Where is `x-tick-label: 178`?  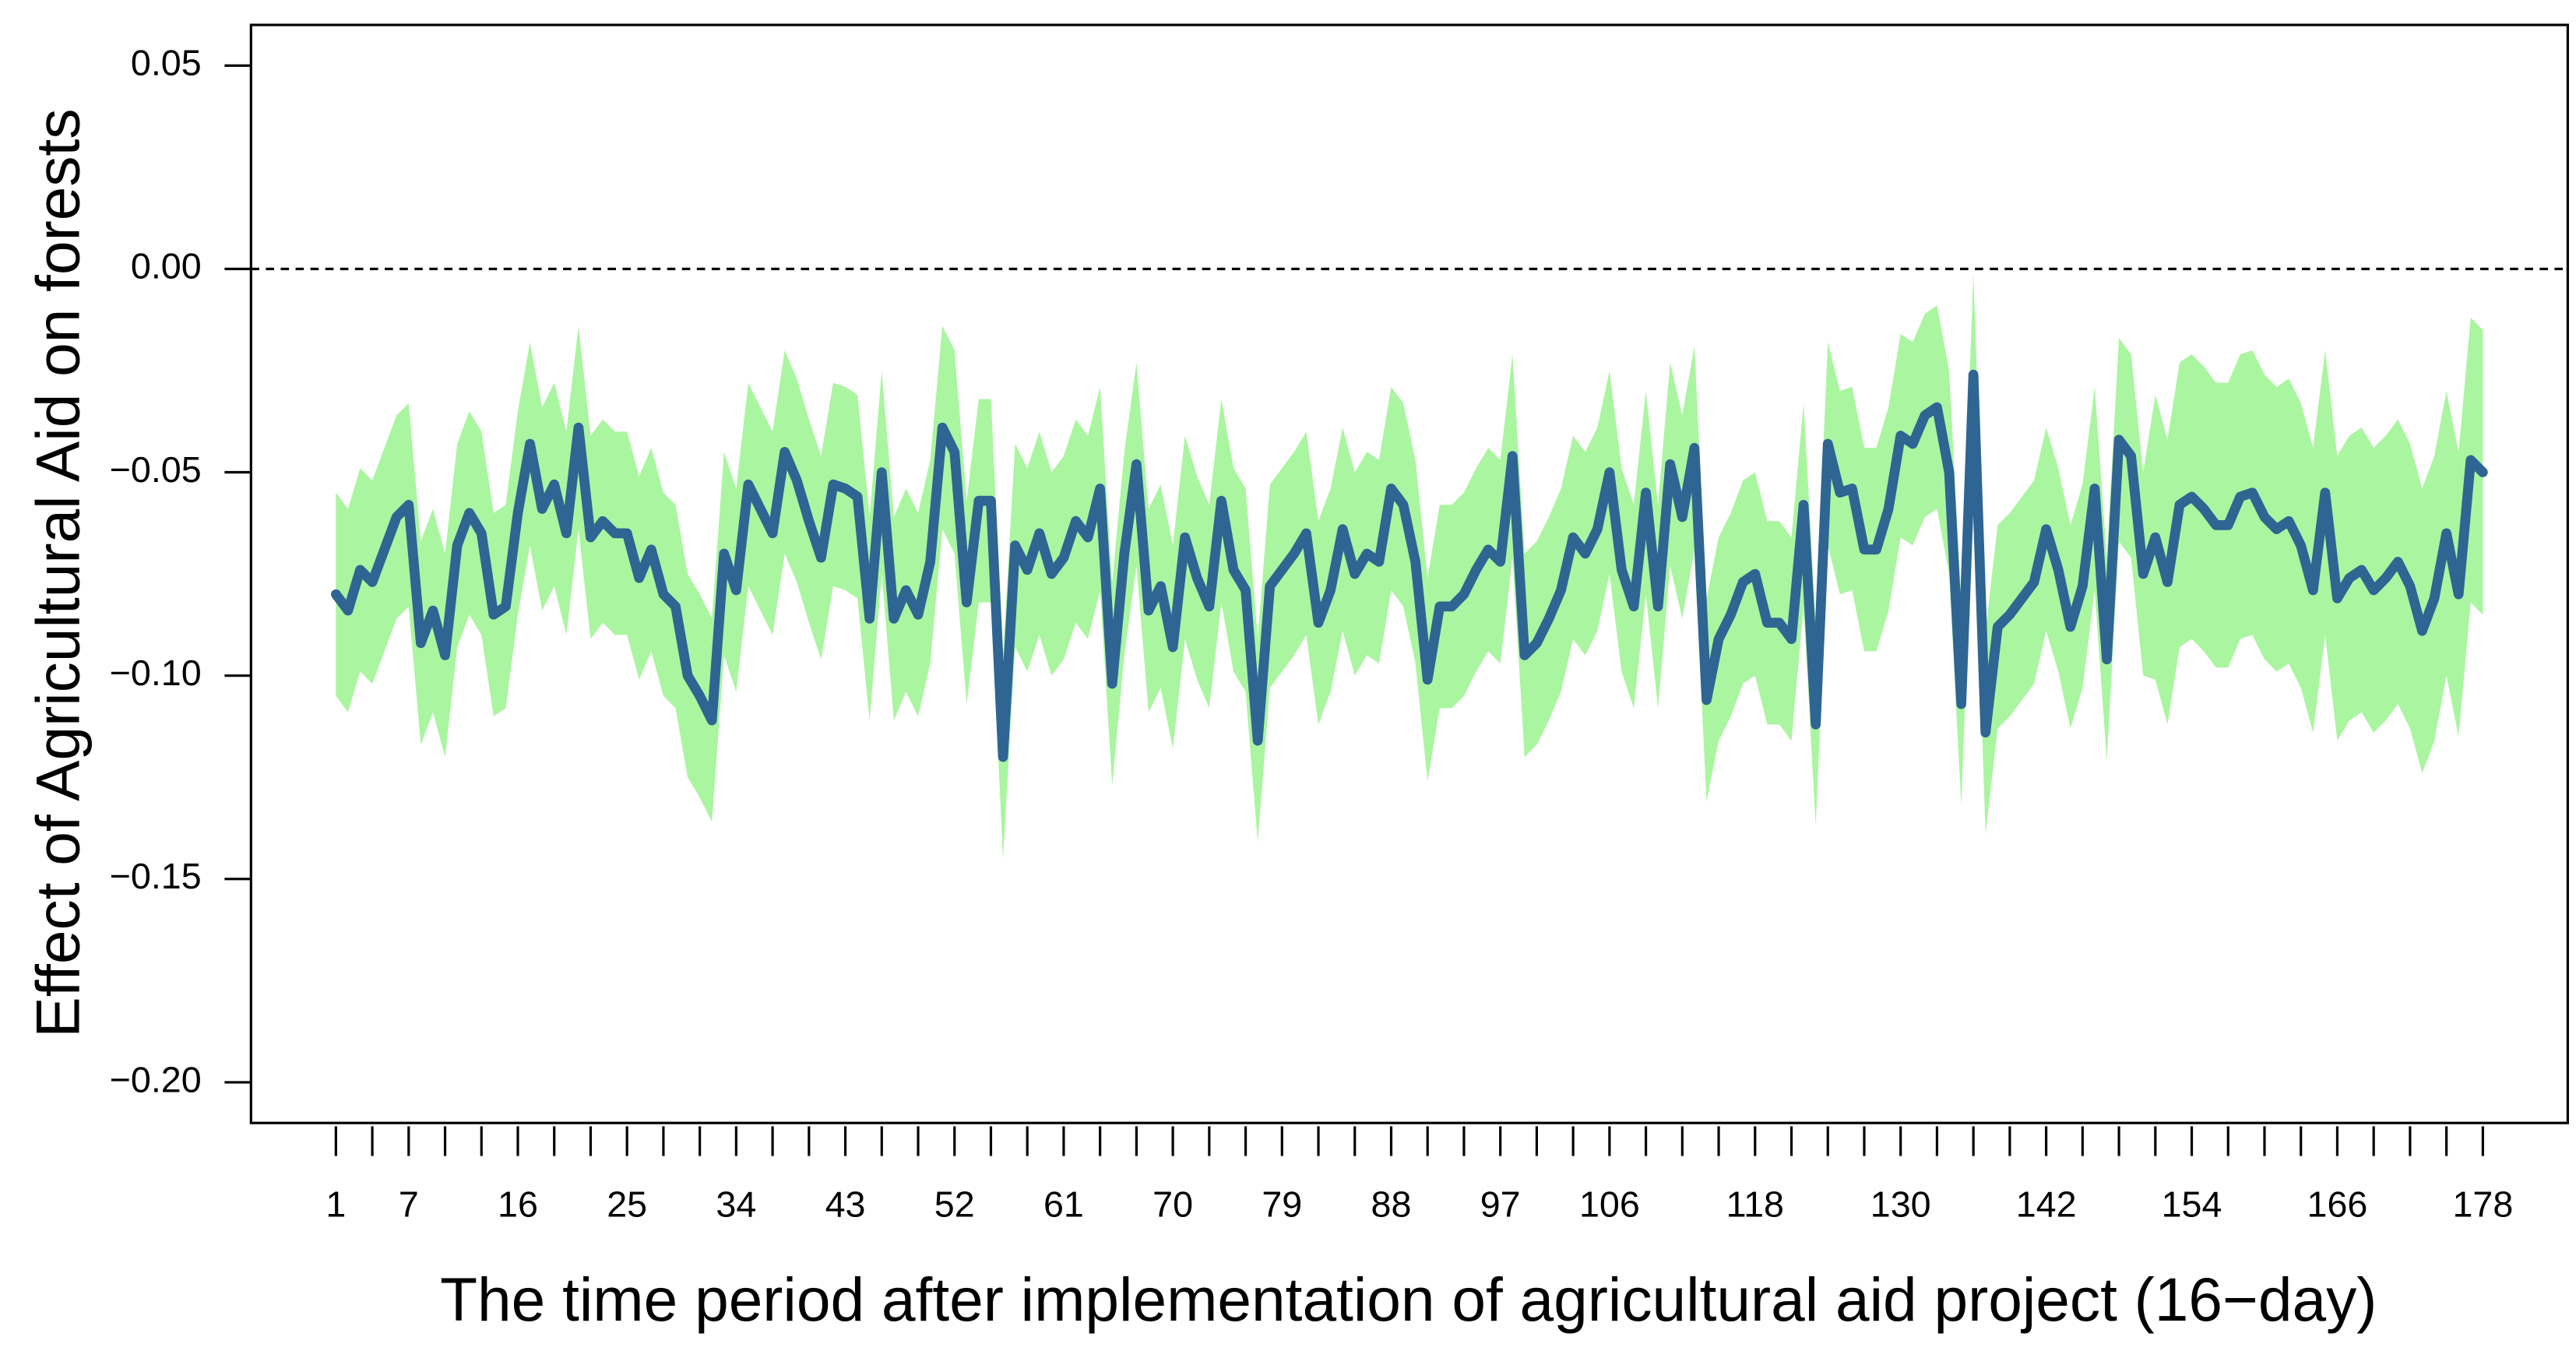
x-tick-label: 178 is located at coordinates (2482, 1204).